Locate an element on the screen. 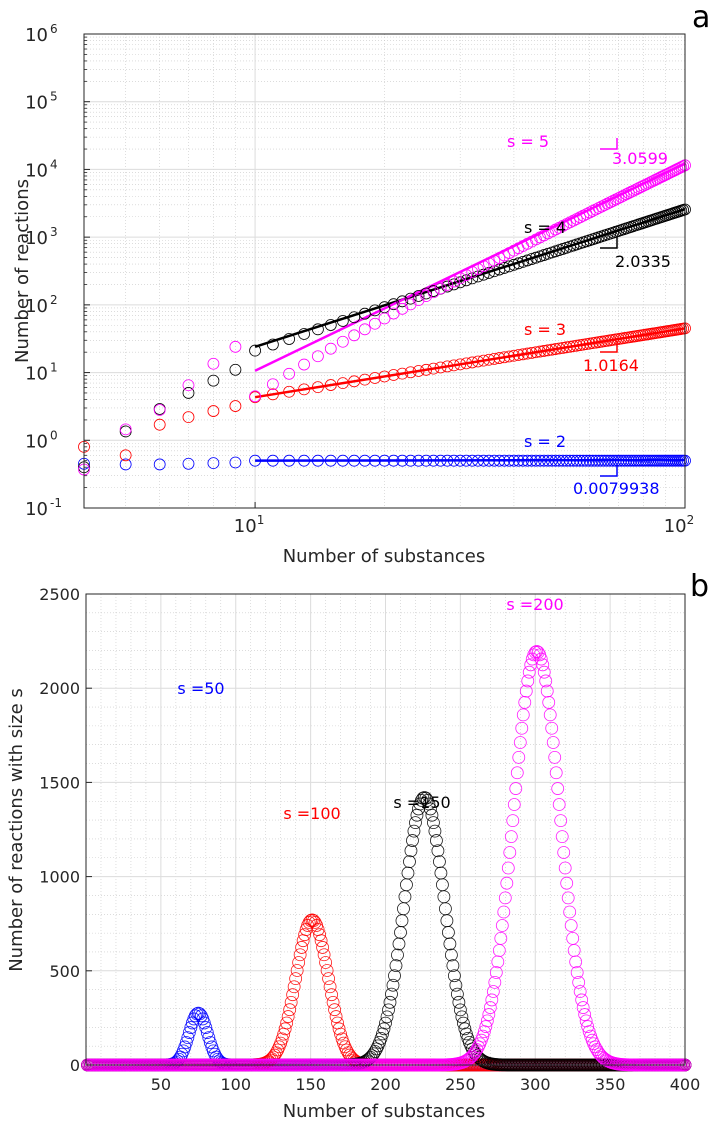 The image size is (713, 1121). series-label: s = 2 is located at coordinates (545, 441).